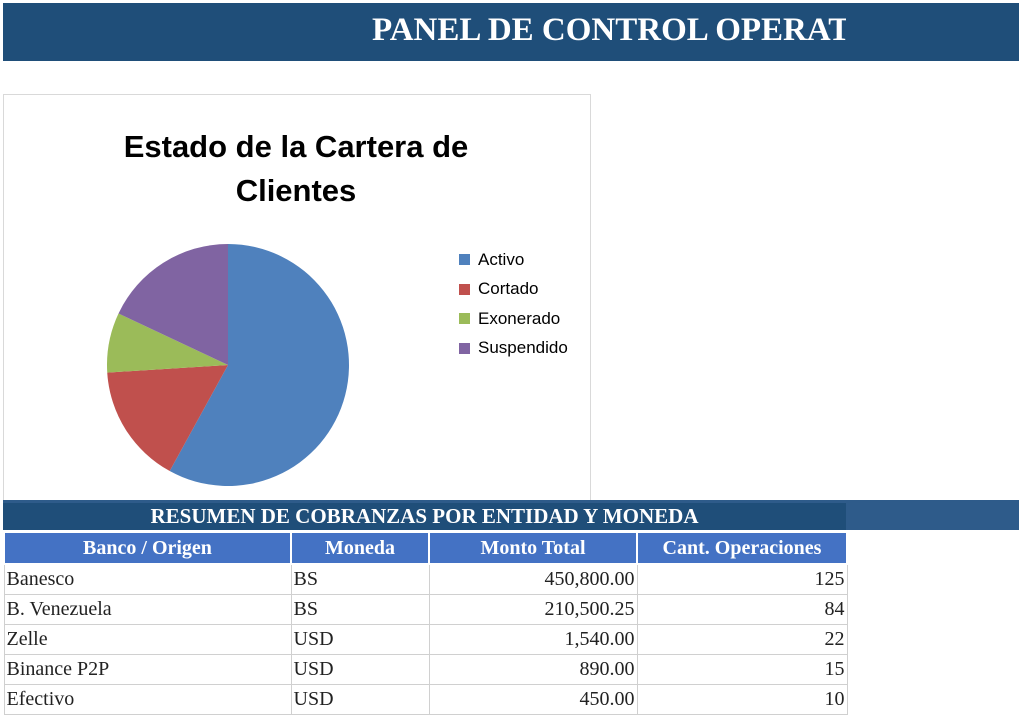 This screenshot has width=1019, height=720. I want to click on table-row: Efectivo USD 450.00 10, so click(425, 699).